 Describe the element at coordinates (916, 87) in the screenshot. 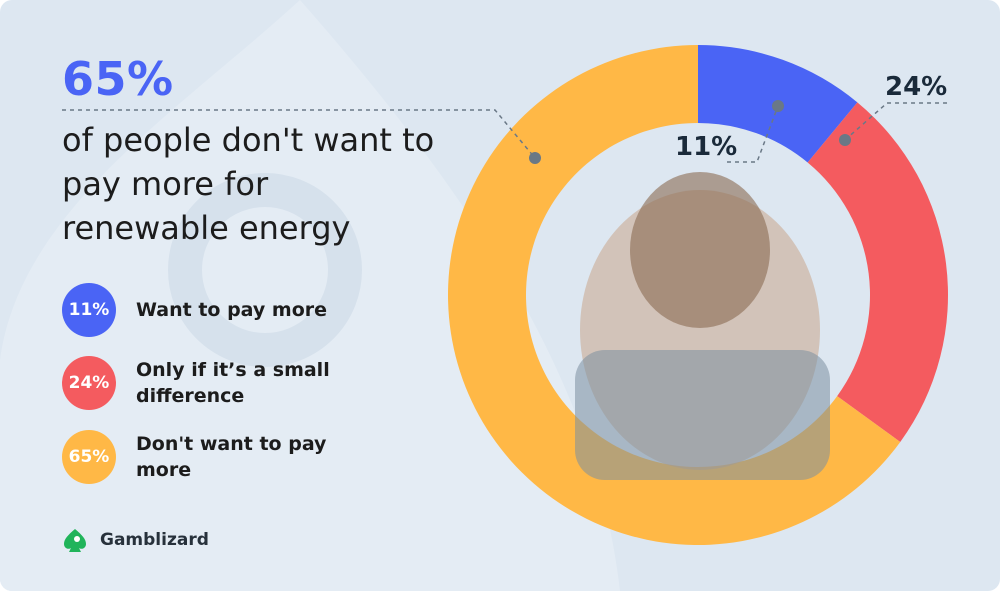

I see `data-label-red-slice: 24%` at that location.